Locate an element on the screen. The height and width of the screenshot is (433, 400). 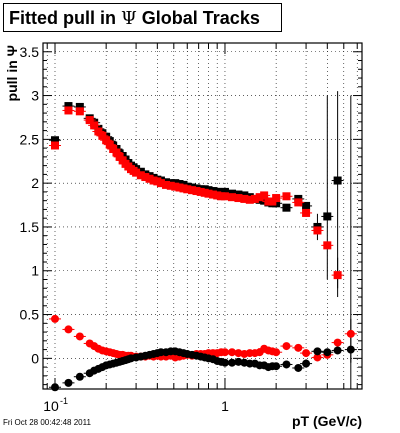
y-tick-label: 0 is located at coordinates (35, 358).